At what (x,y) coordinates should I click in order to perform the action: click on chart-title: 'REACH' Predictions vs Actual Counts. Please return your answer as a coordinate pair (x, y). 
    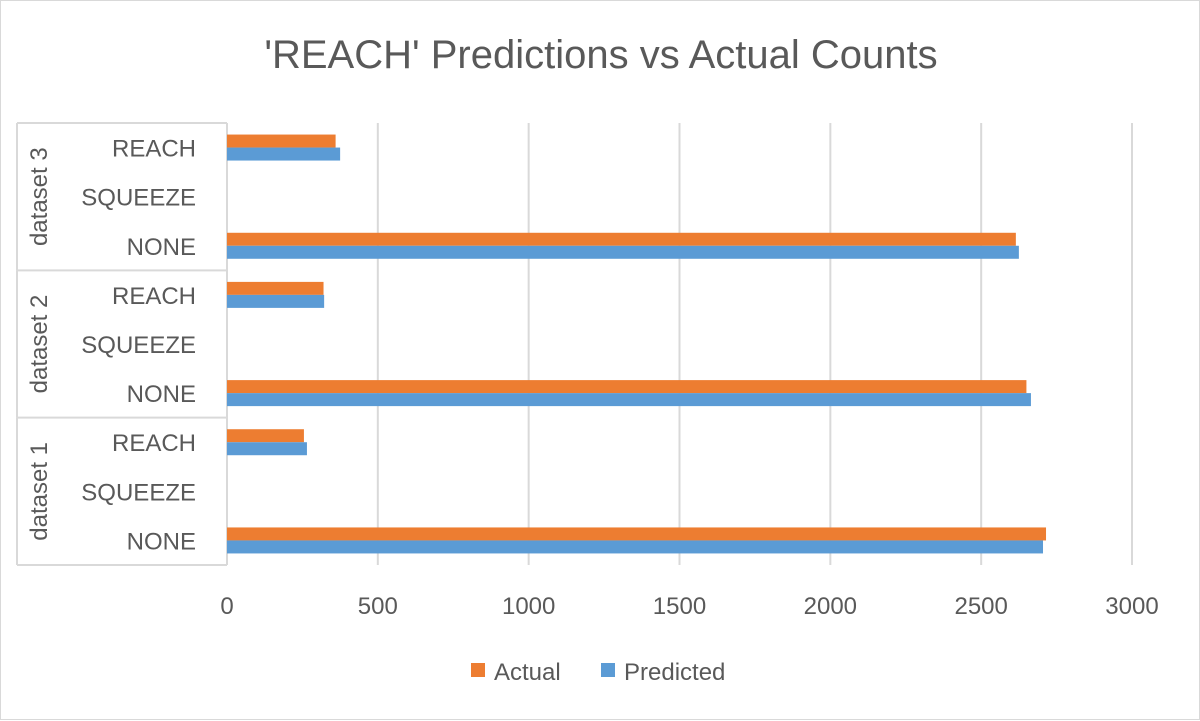
    Looking at the image, I should click on (600, 55).